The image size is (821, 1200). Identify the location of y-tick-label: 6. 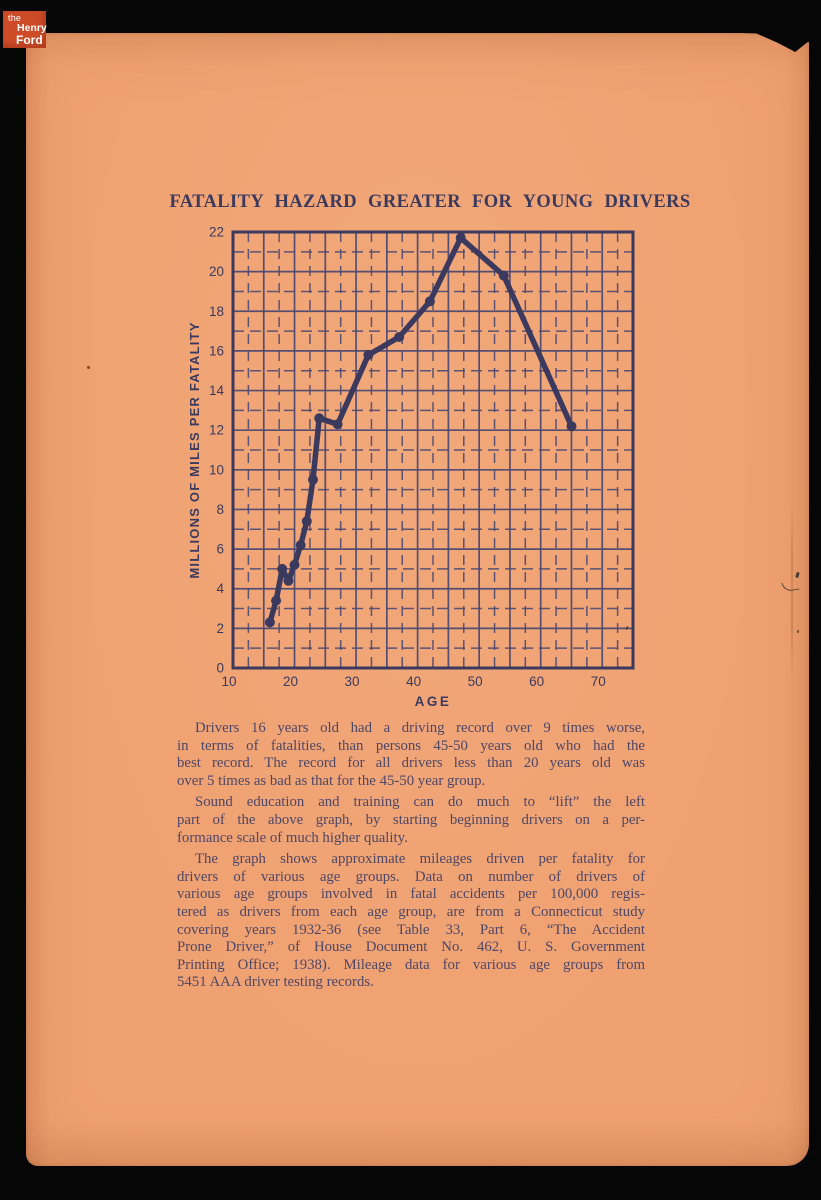
(220, 549).